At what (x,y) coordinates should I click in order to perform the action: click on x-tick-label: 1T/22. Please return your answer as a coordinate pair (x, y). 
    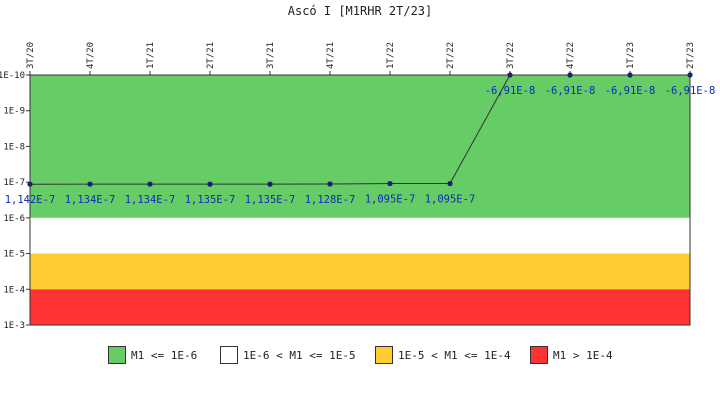
    Looking at the image, I should click on (391, 55).